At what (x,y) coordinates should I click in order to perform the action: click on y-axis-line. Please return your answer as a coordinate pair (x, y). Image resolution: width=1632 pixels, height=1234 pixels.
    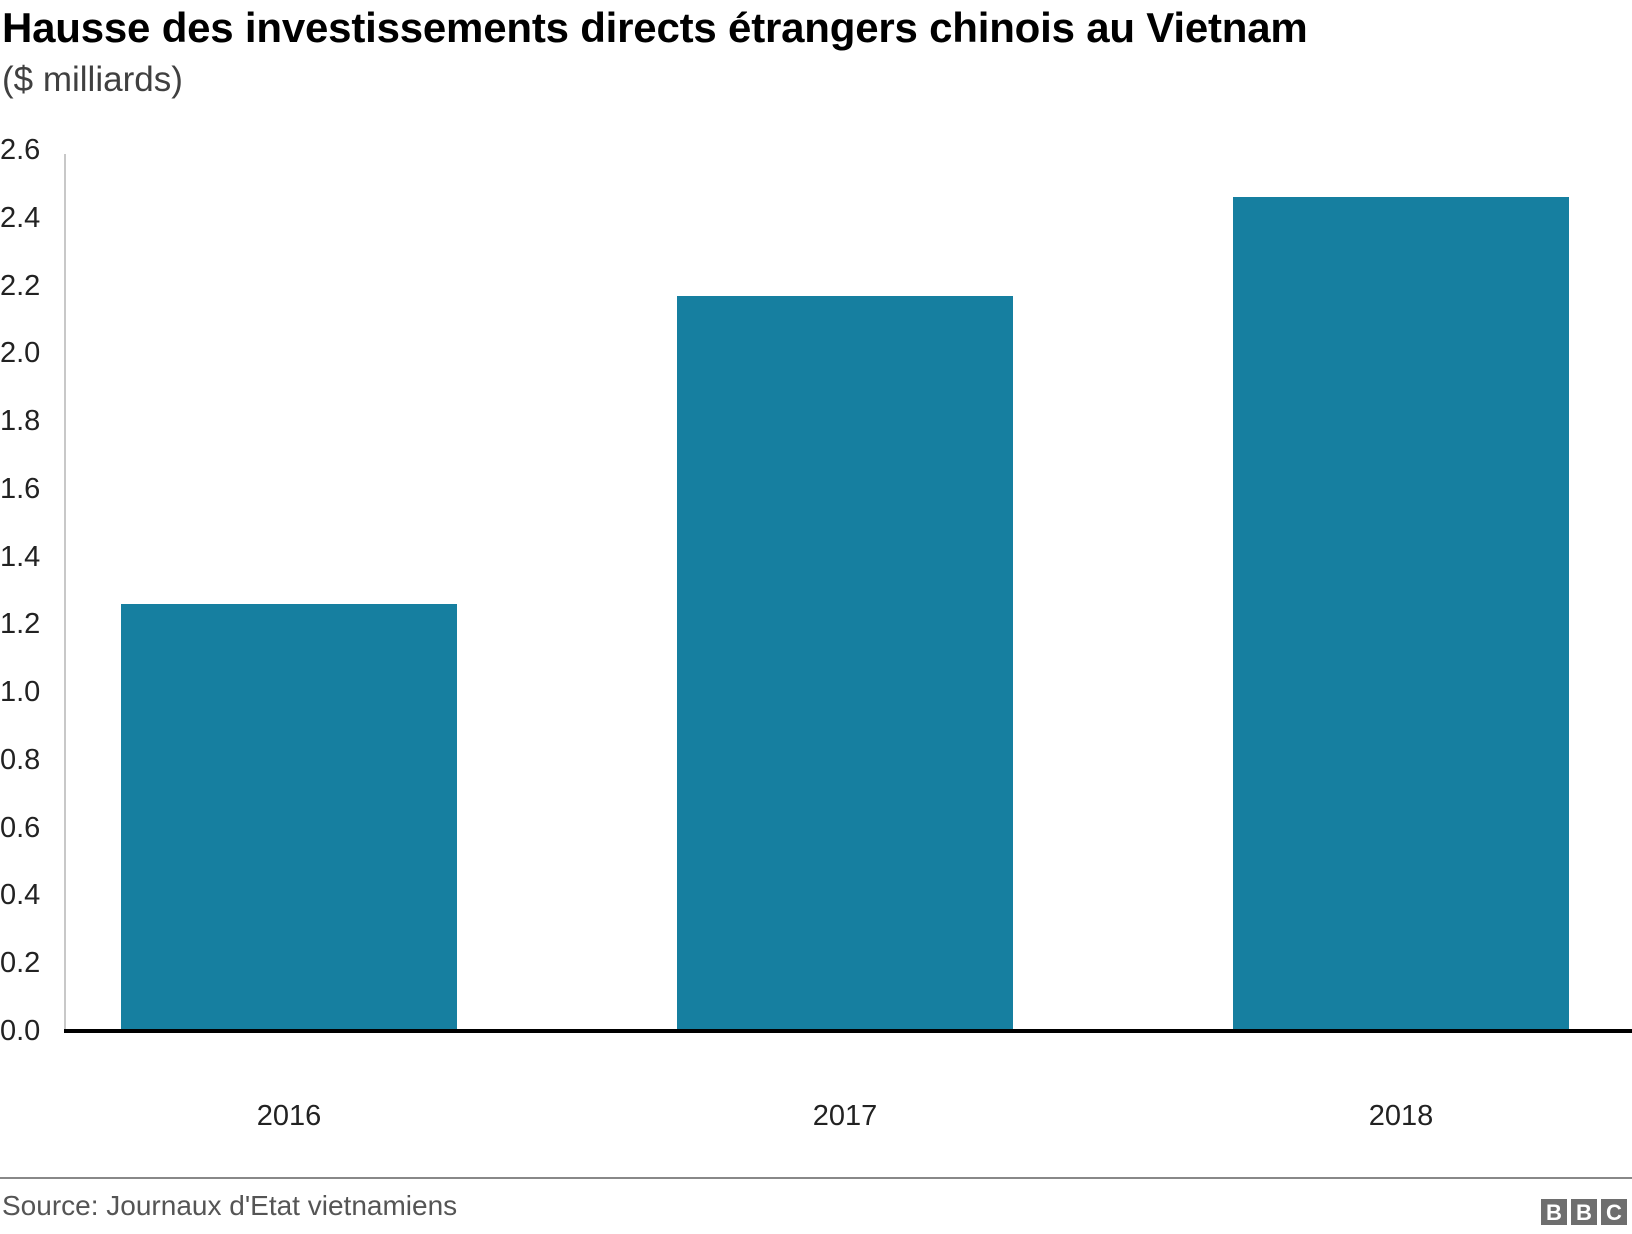
    Looking at the image, I should click on (65, 592).